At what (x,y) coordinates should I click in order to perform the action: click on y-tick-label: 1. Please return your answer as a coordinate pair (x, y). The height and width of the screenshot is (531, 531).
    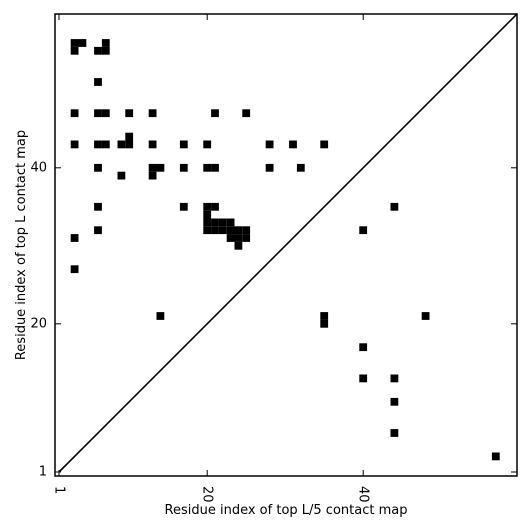
    Looking at the image, I should click on (43, 472).